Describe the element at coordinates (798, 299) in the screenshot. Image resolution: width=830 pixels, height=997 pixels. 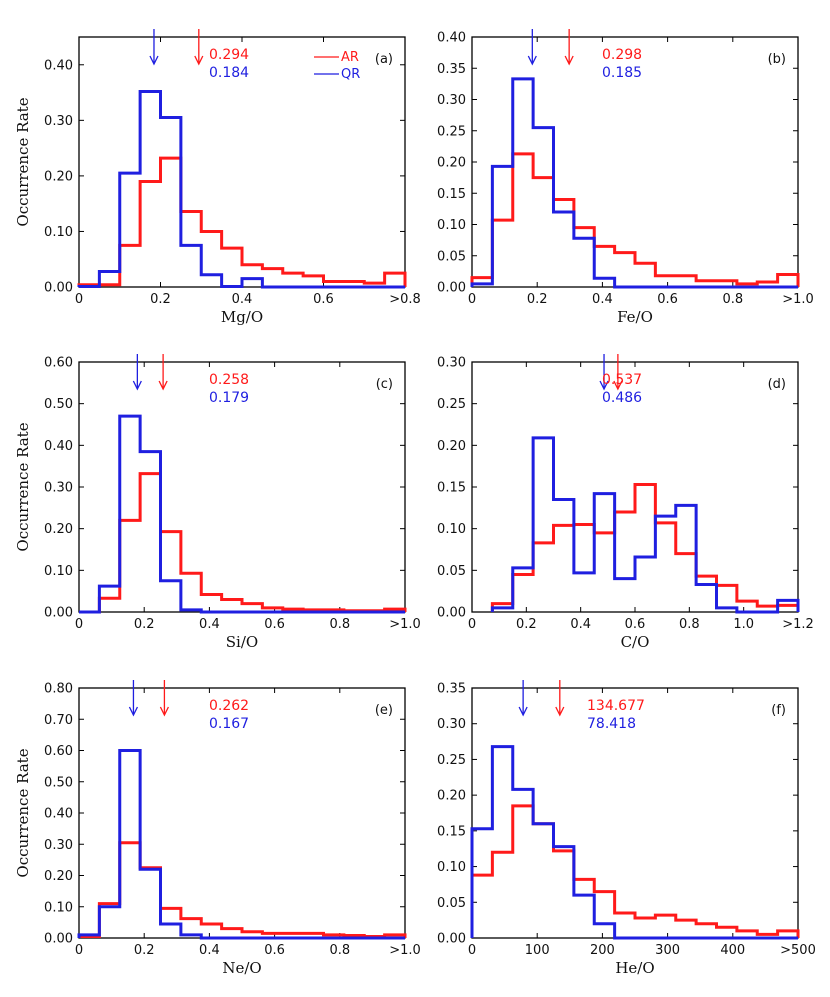
I see `x-tick-label: >1.0` at that location.